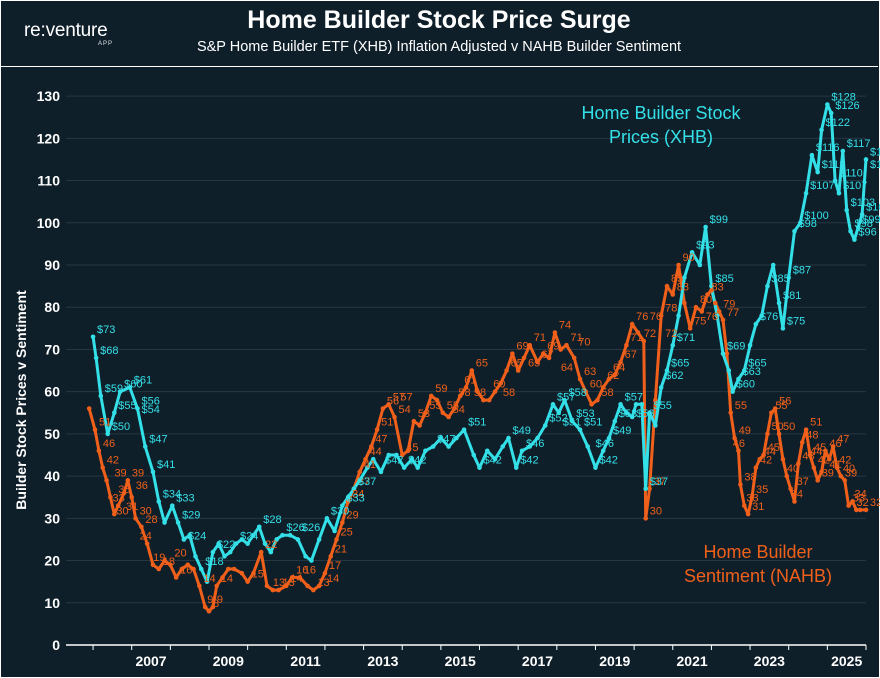 The height and width of the screenshot is (678, 880). Describe the element at coordinates (875, 503) in the screenshot. I see `nahb-data-label: 32` at that location.